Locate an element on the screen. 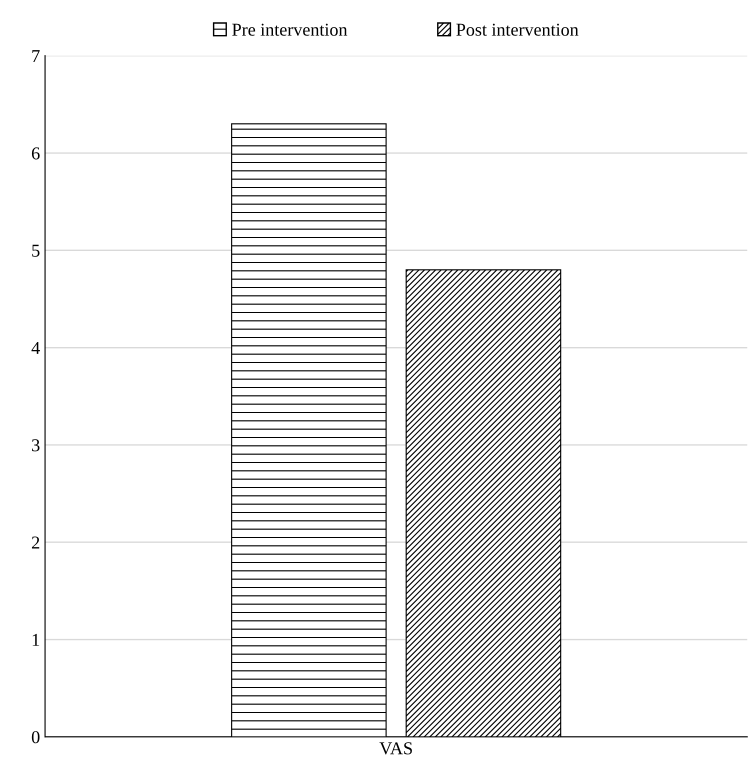  legend-label: Pre intervention is located at coordinates (290, 30).